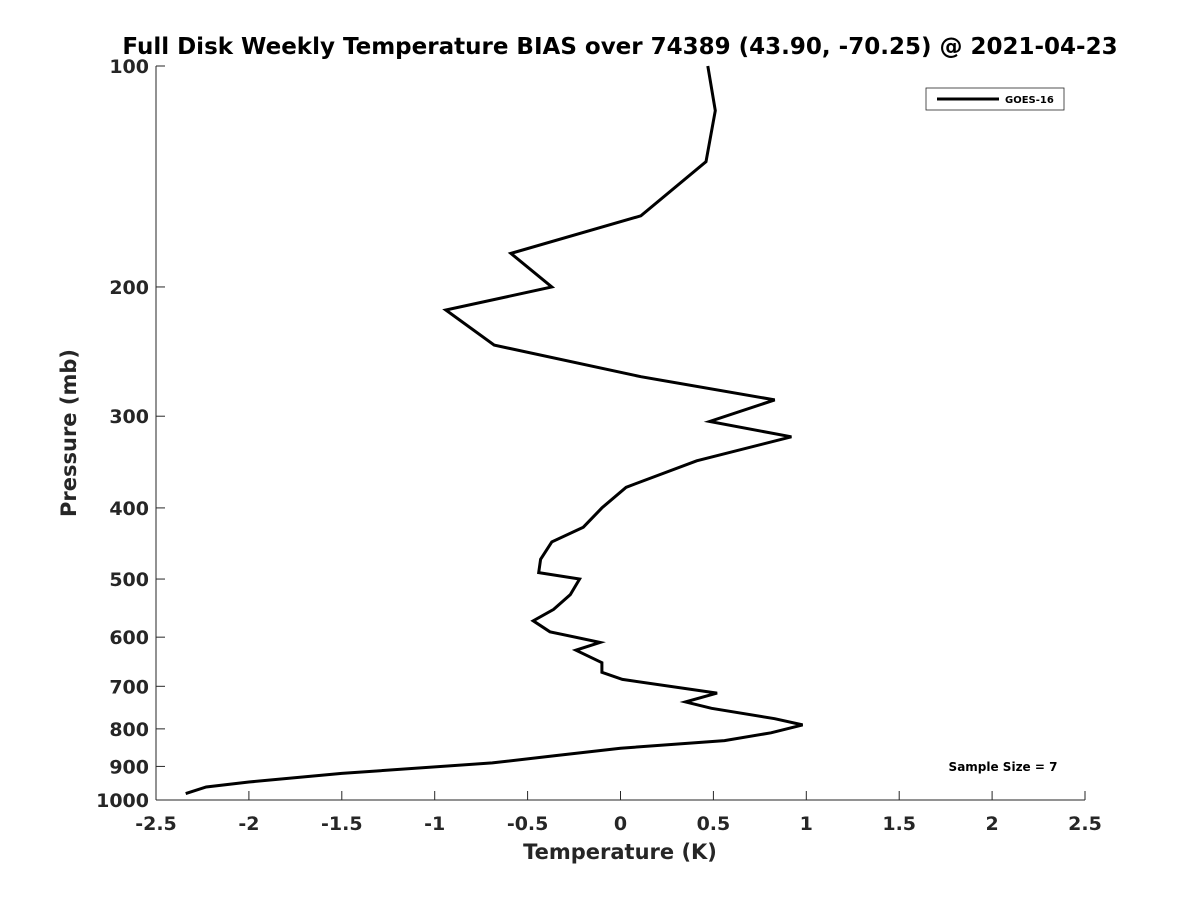 Image resolution: width=1200 pixels, height=900 pixels. I want to click on legend: GOES-16, so click(995, 99).